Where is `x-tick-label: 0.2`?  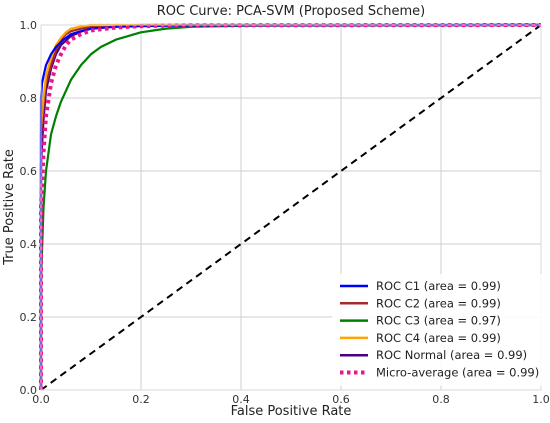
x-tick-label: 0.2 is located at coordinates (141, 399).